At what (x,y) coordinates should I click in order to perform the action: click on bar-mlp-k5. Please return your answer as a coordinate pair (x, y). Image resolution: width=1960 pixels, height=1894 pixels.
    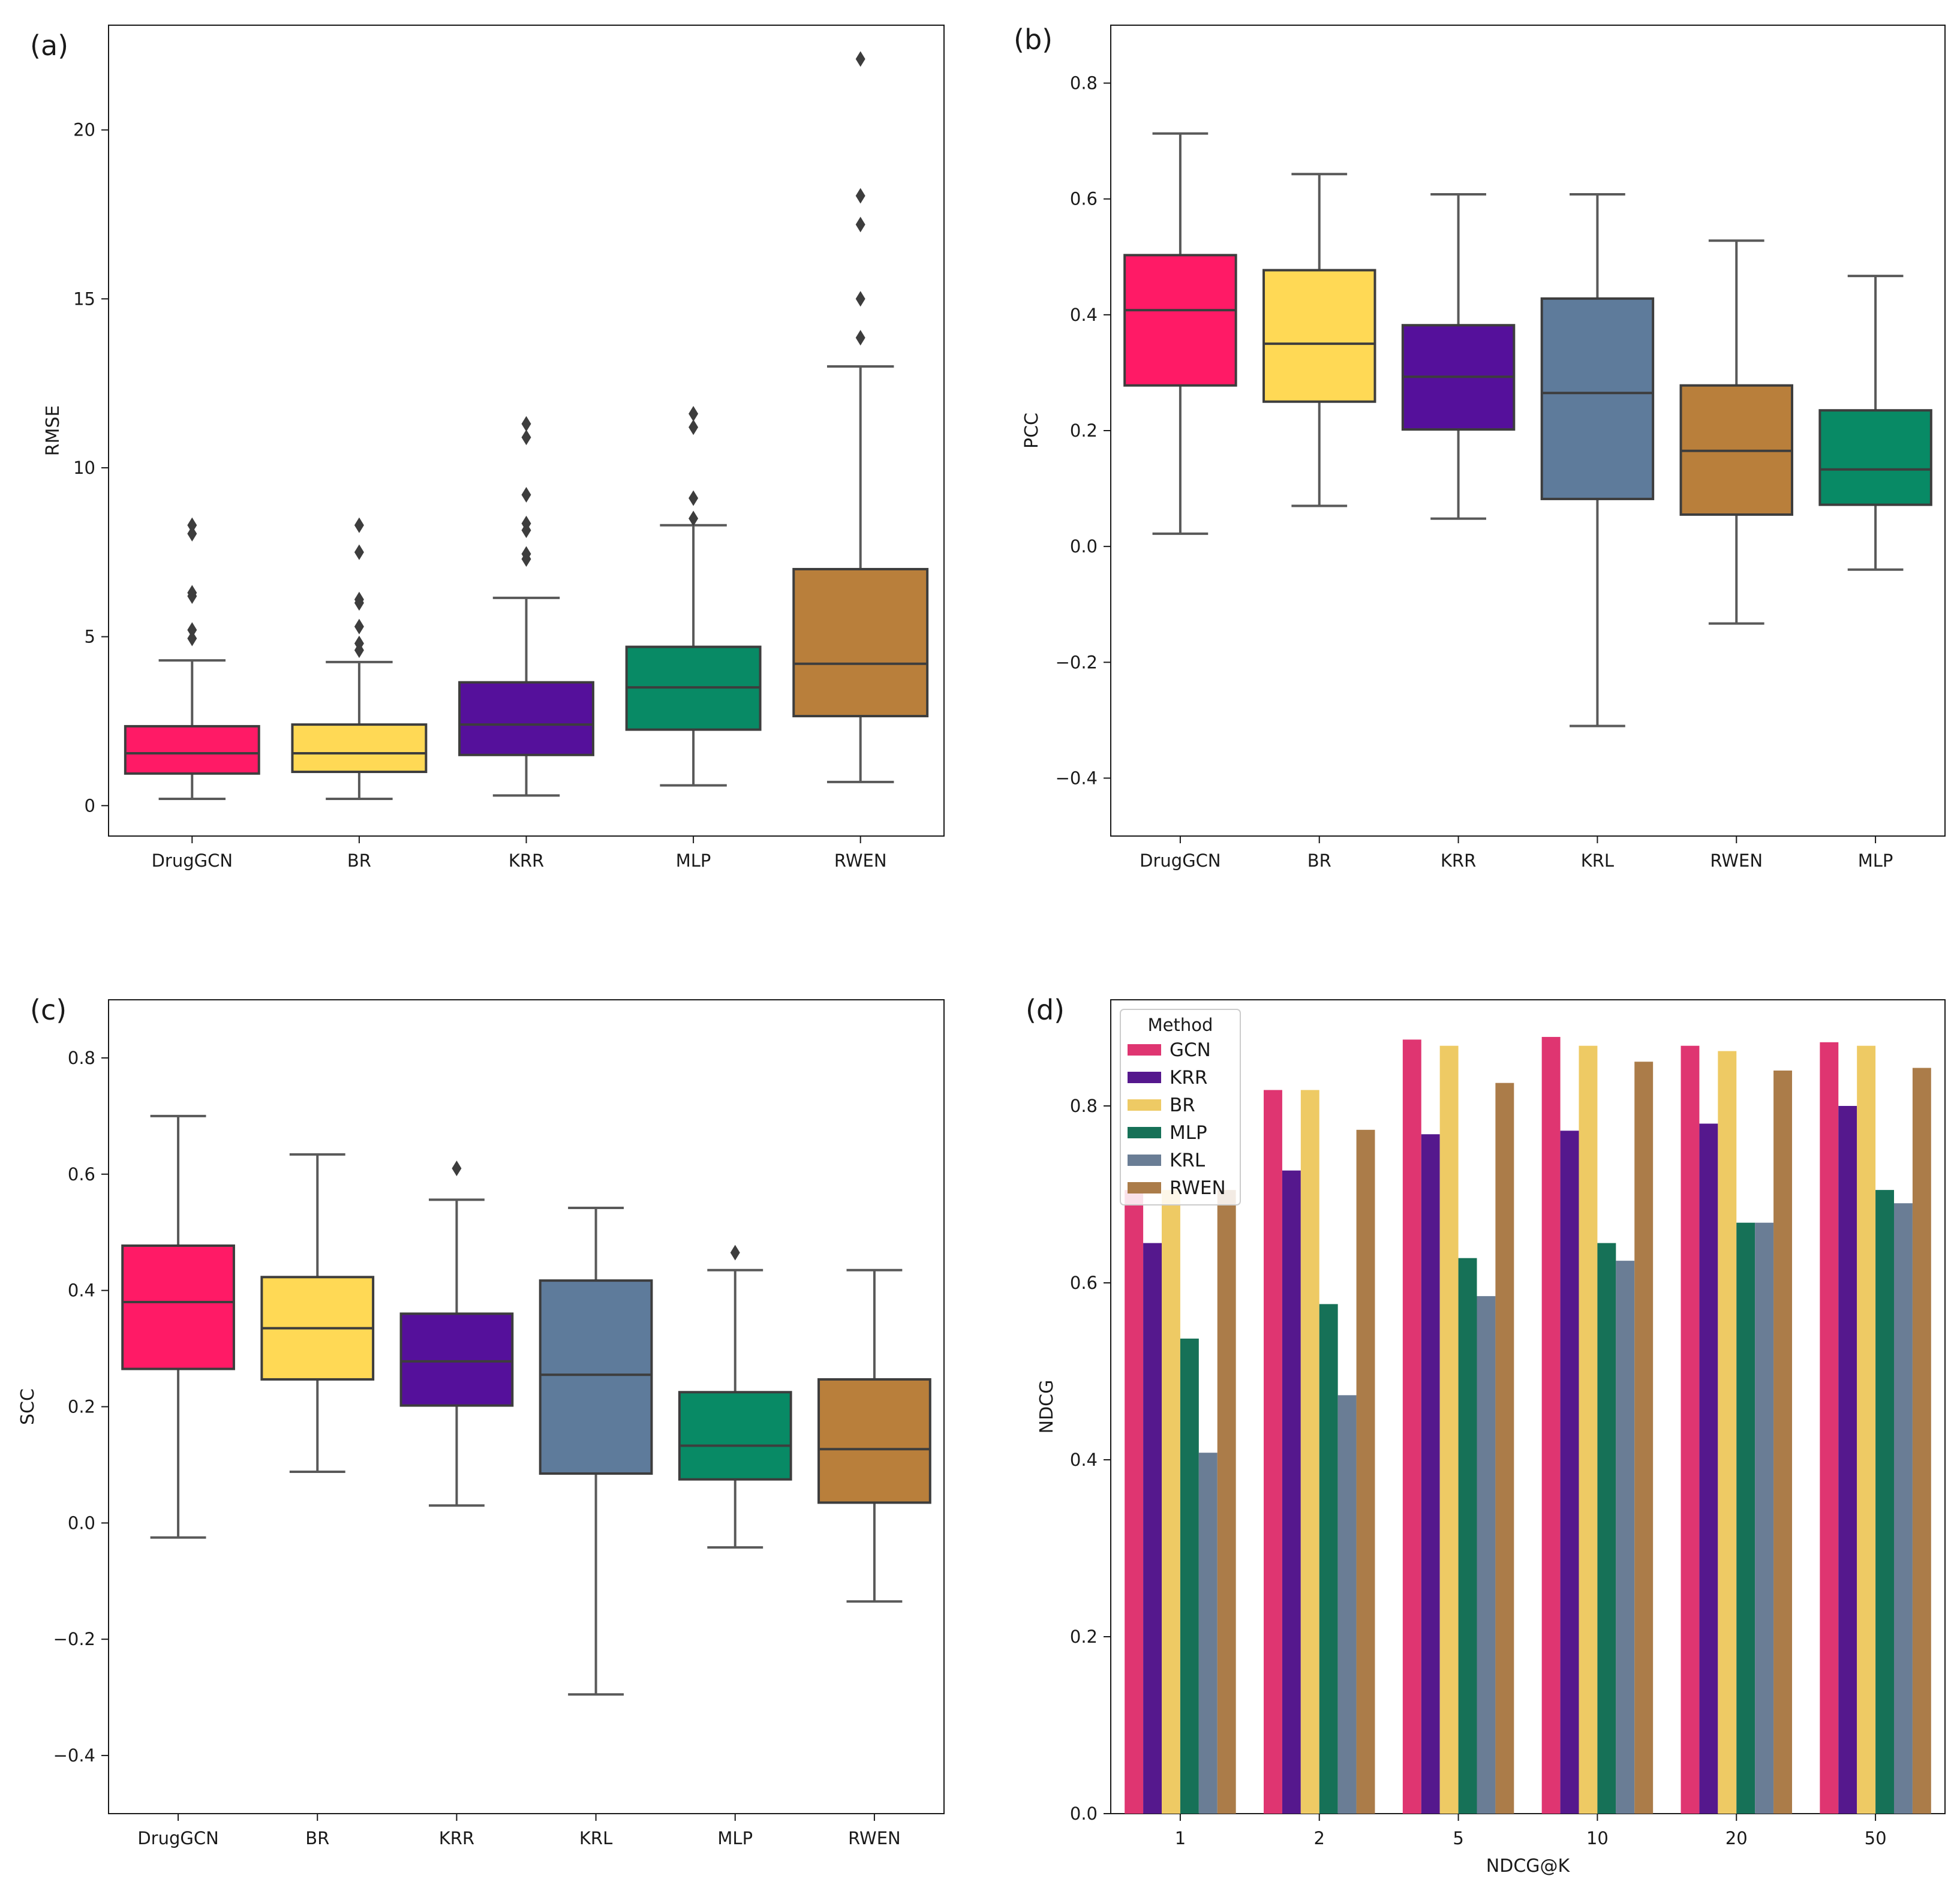
    Looking at the image, I should click on (1468, 1536).